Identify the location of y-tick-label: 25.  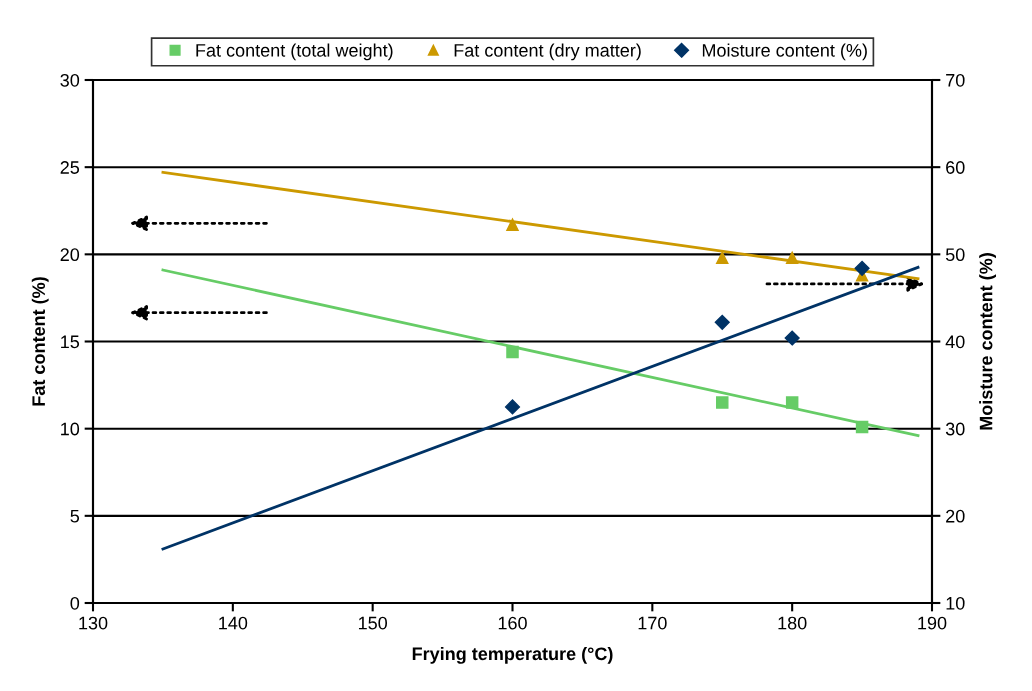
(70, 167).